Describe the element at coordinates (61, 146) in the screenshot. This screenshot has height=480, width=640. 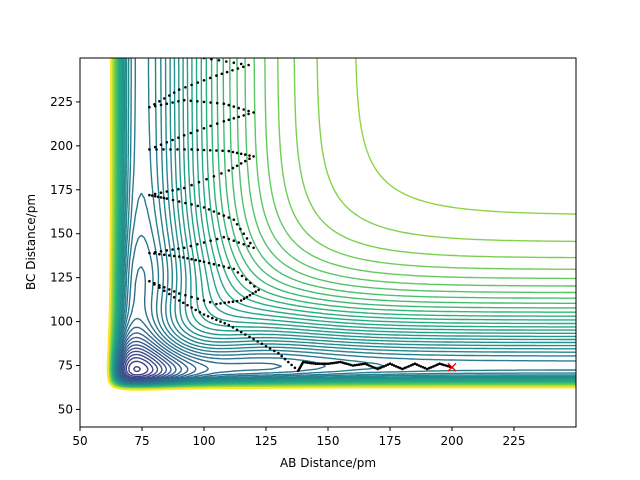
I see `y-tick-label: 200` at that location.